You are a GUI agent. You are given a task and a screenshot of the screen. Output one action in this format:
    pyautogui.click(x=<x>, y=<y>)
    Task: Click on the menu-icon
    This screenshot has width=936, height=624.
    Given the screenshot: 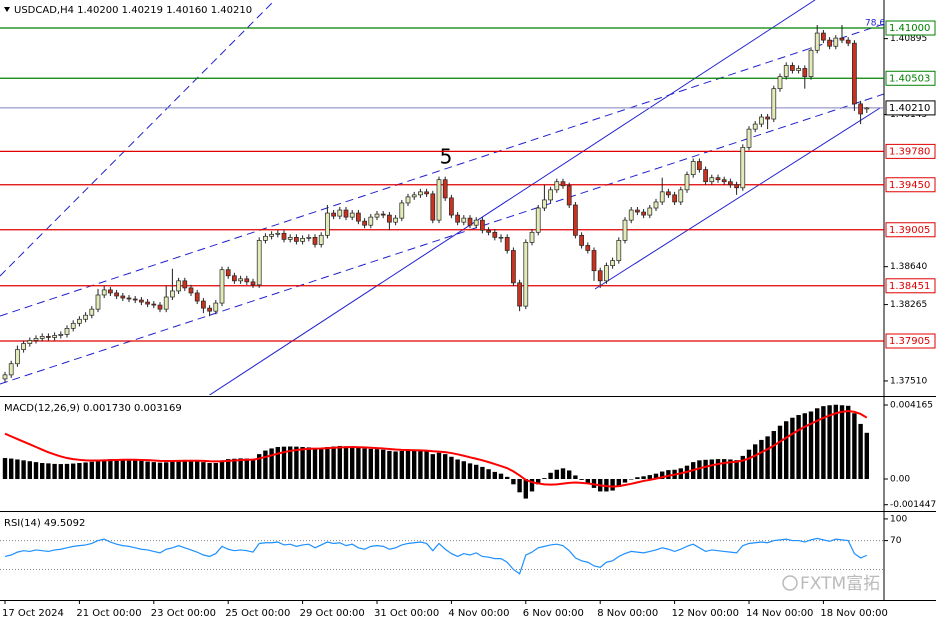 What is the action you would take?
    pyautogui.click(x=7, y=9)
    